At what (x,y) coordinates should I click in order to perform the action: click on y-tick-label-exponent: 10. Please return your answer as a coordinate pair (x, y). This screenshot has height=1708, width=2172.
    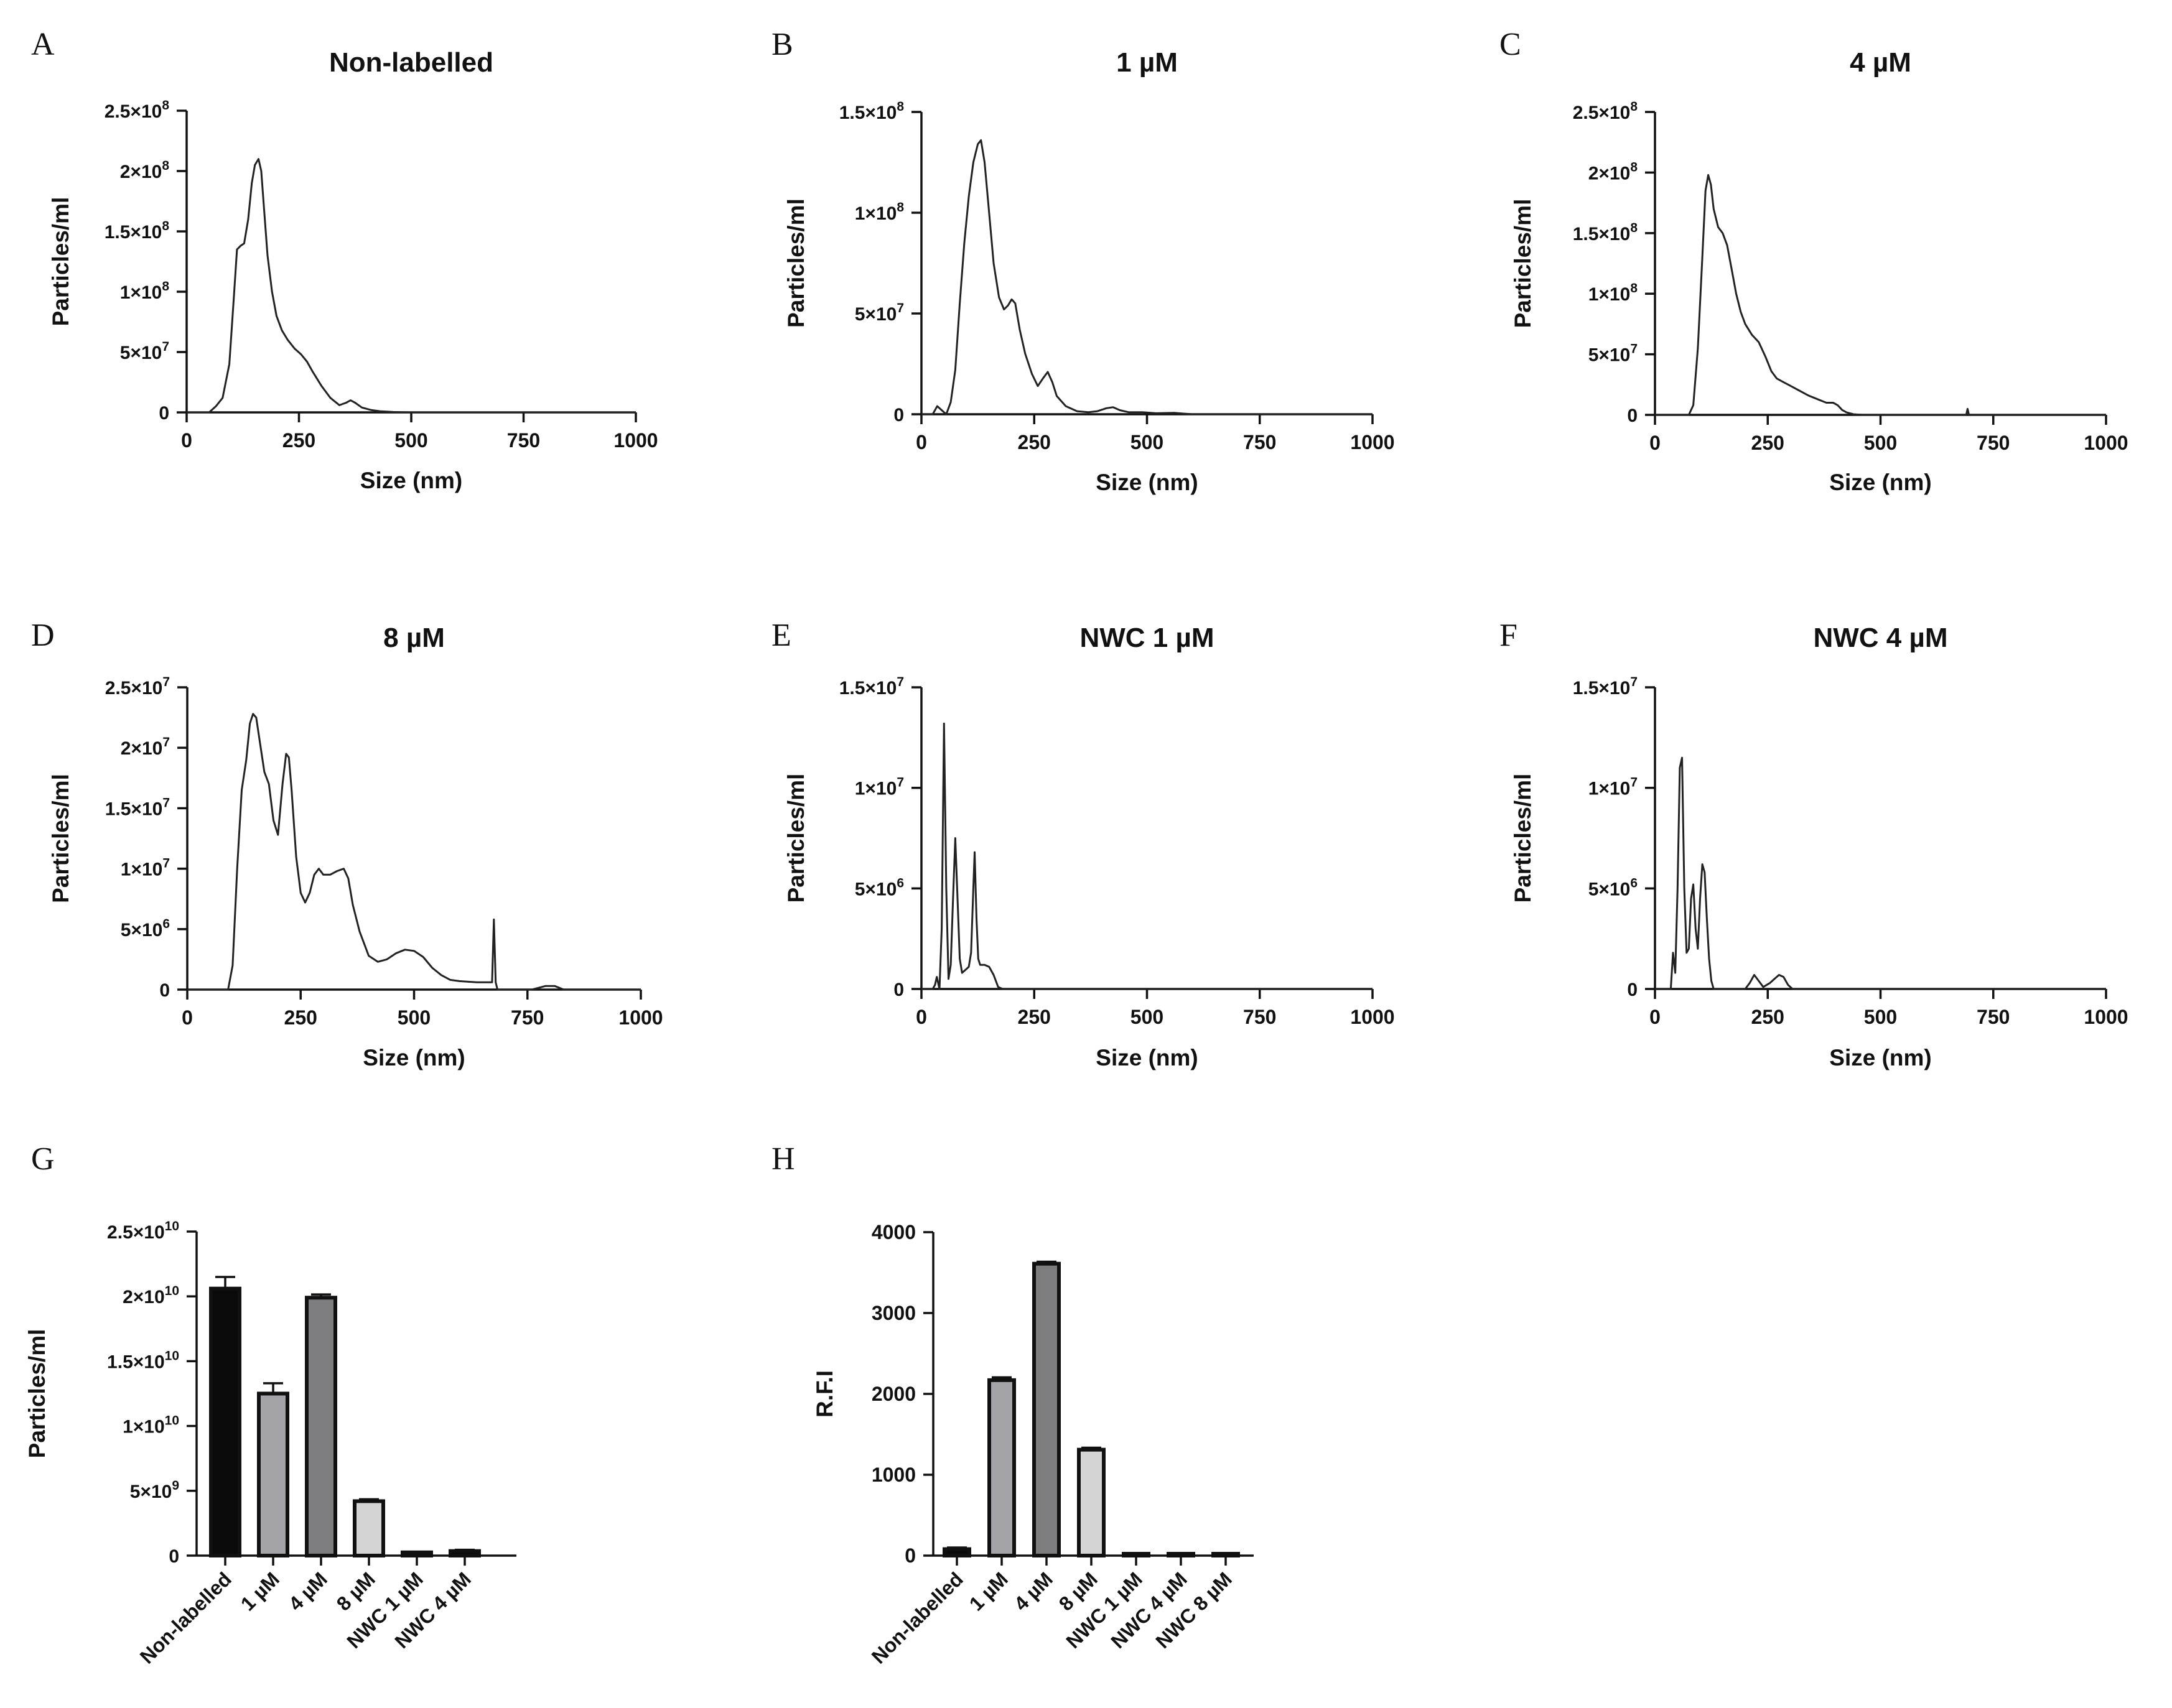
    Looking at the image, I should click on (172, 1355).